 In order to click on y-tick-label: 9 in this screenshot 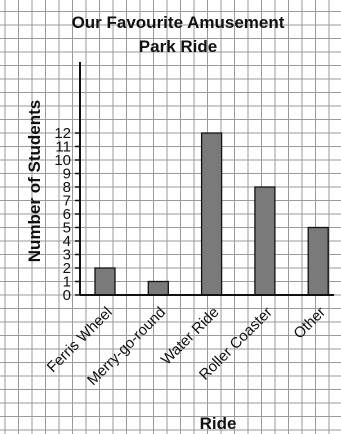, I will do `click(67, 174)`.